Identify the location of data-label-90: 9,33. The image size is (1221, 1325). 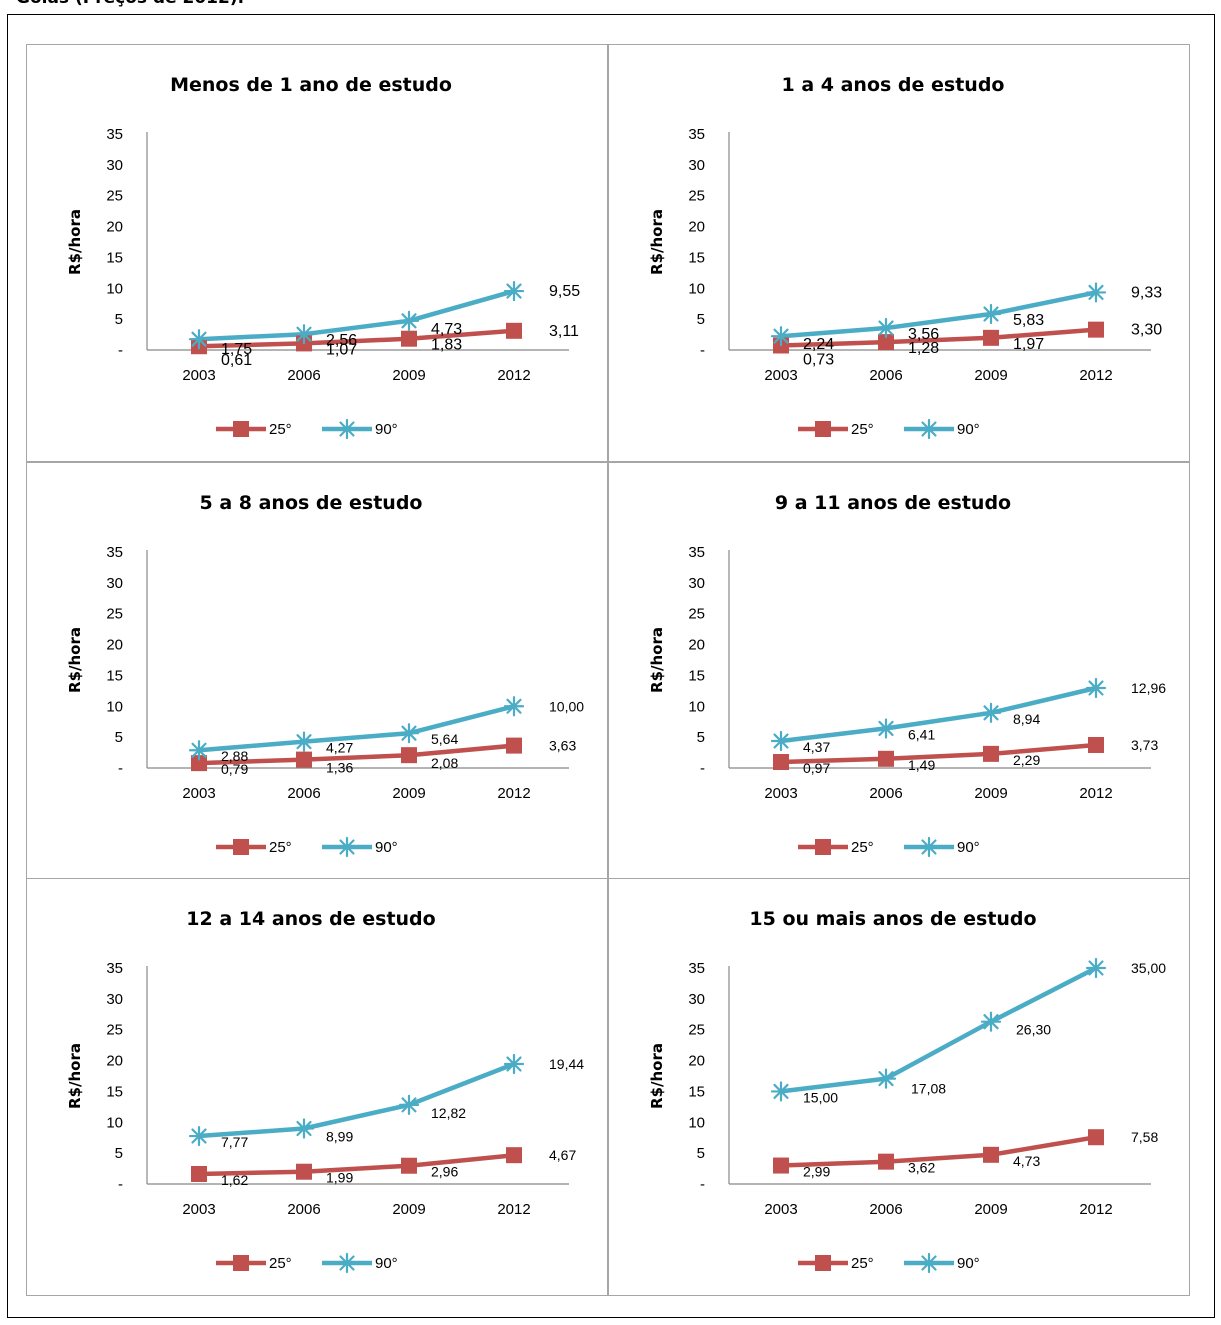
(1146, 292).